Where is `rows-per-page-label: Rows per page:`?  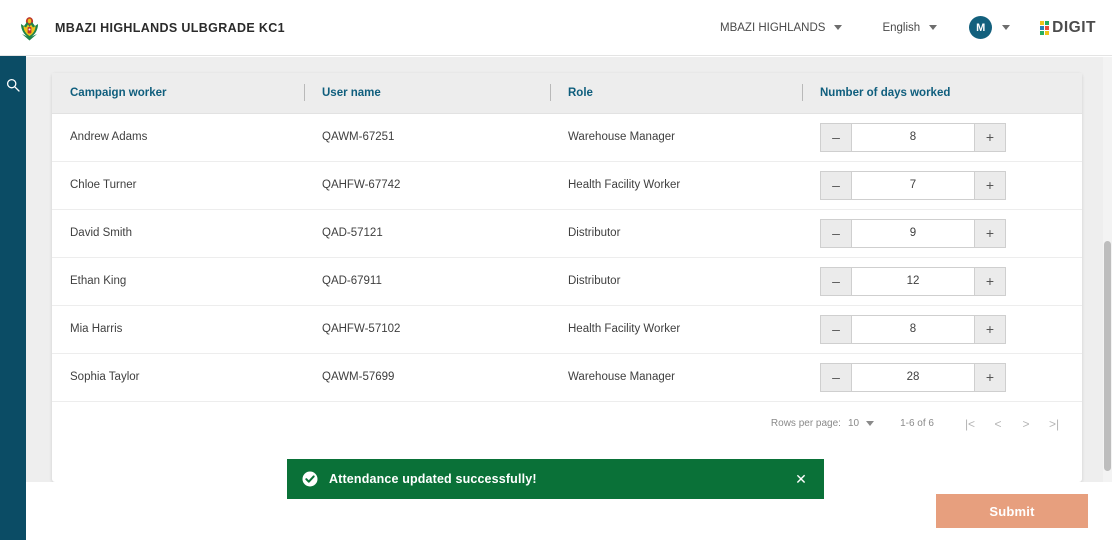 rows-per-page-label: Rows per page: is located at coordinates (805, 423).